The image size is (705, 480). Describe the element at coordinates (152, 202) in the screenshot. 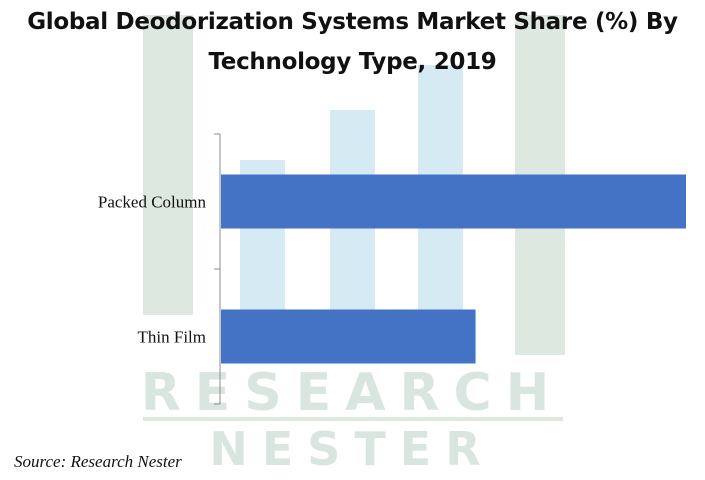

I see `category-label: Packed Column` at that location.